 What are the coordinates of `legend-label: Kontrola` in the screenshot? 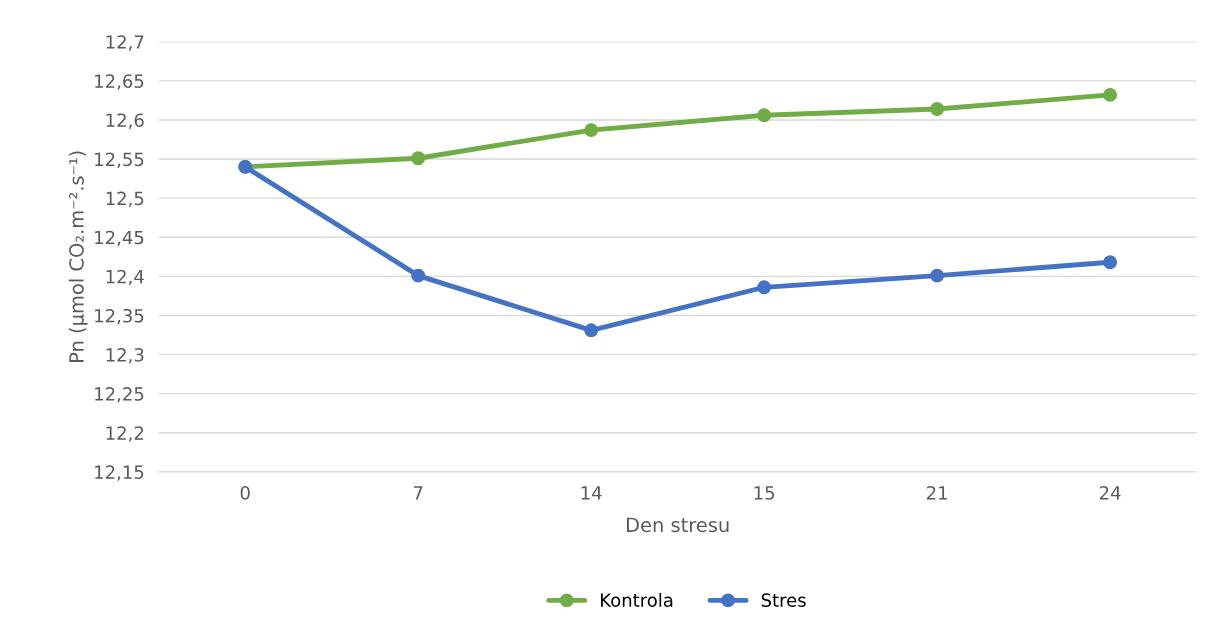 It's located at (637, 600).